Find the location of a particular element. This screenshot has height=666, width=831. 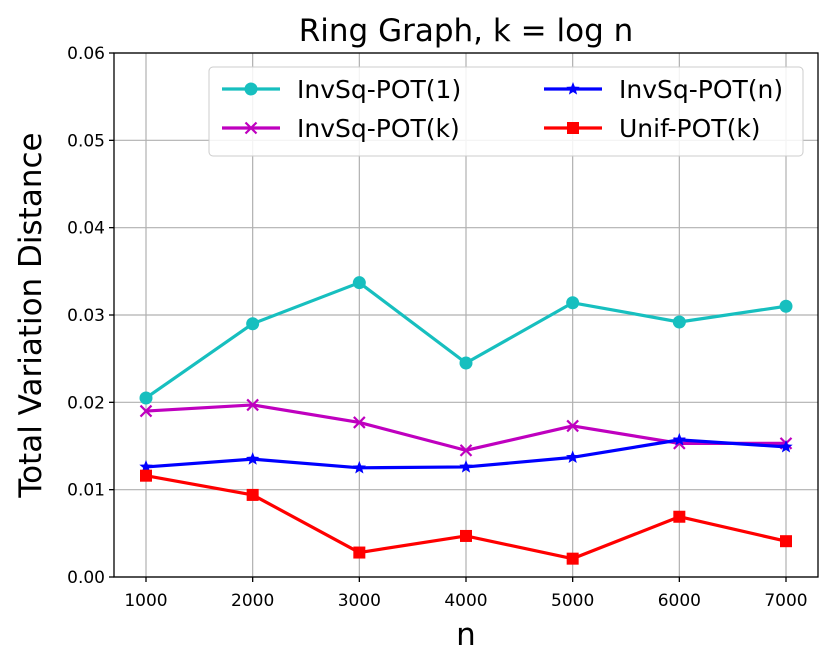

legend-entry: InvSq-POT(n) is located at coordinates (663, 89).